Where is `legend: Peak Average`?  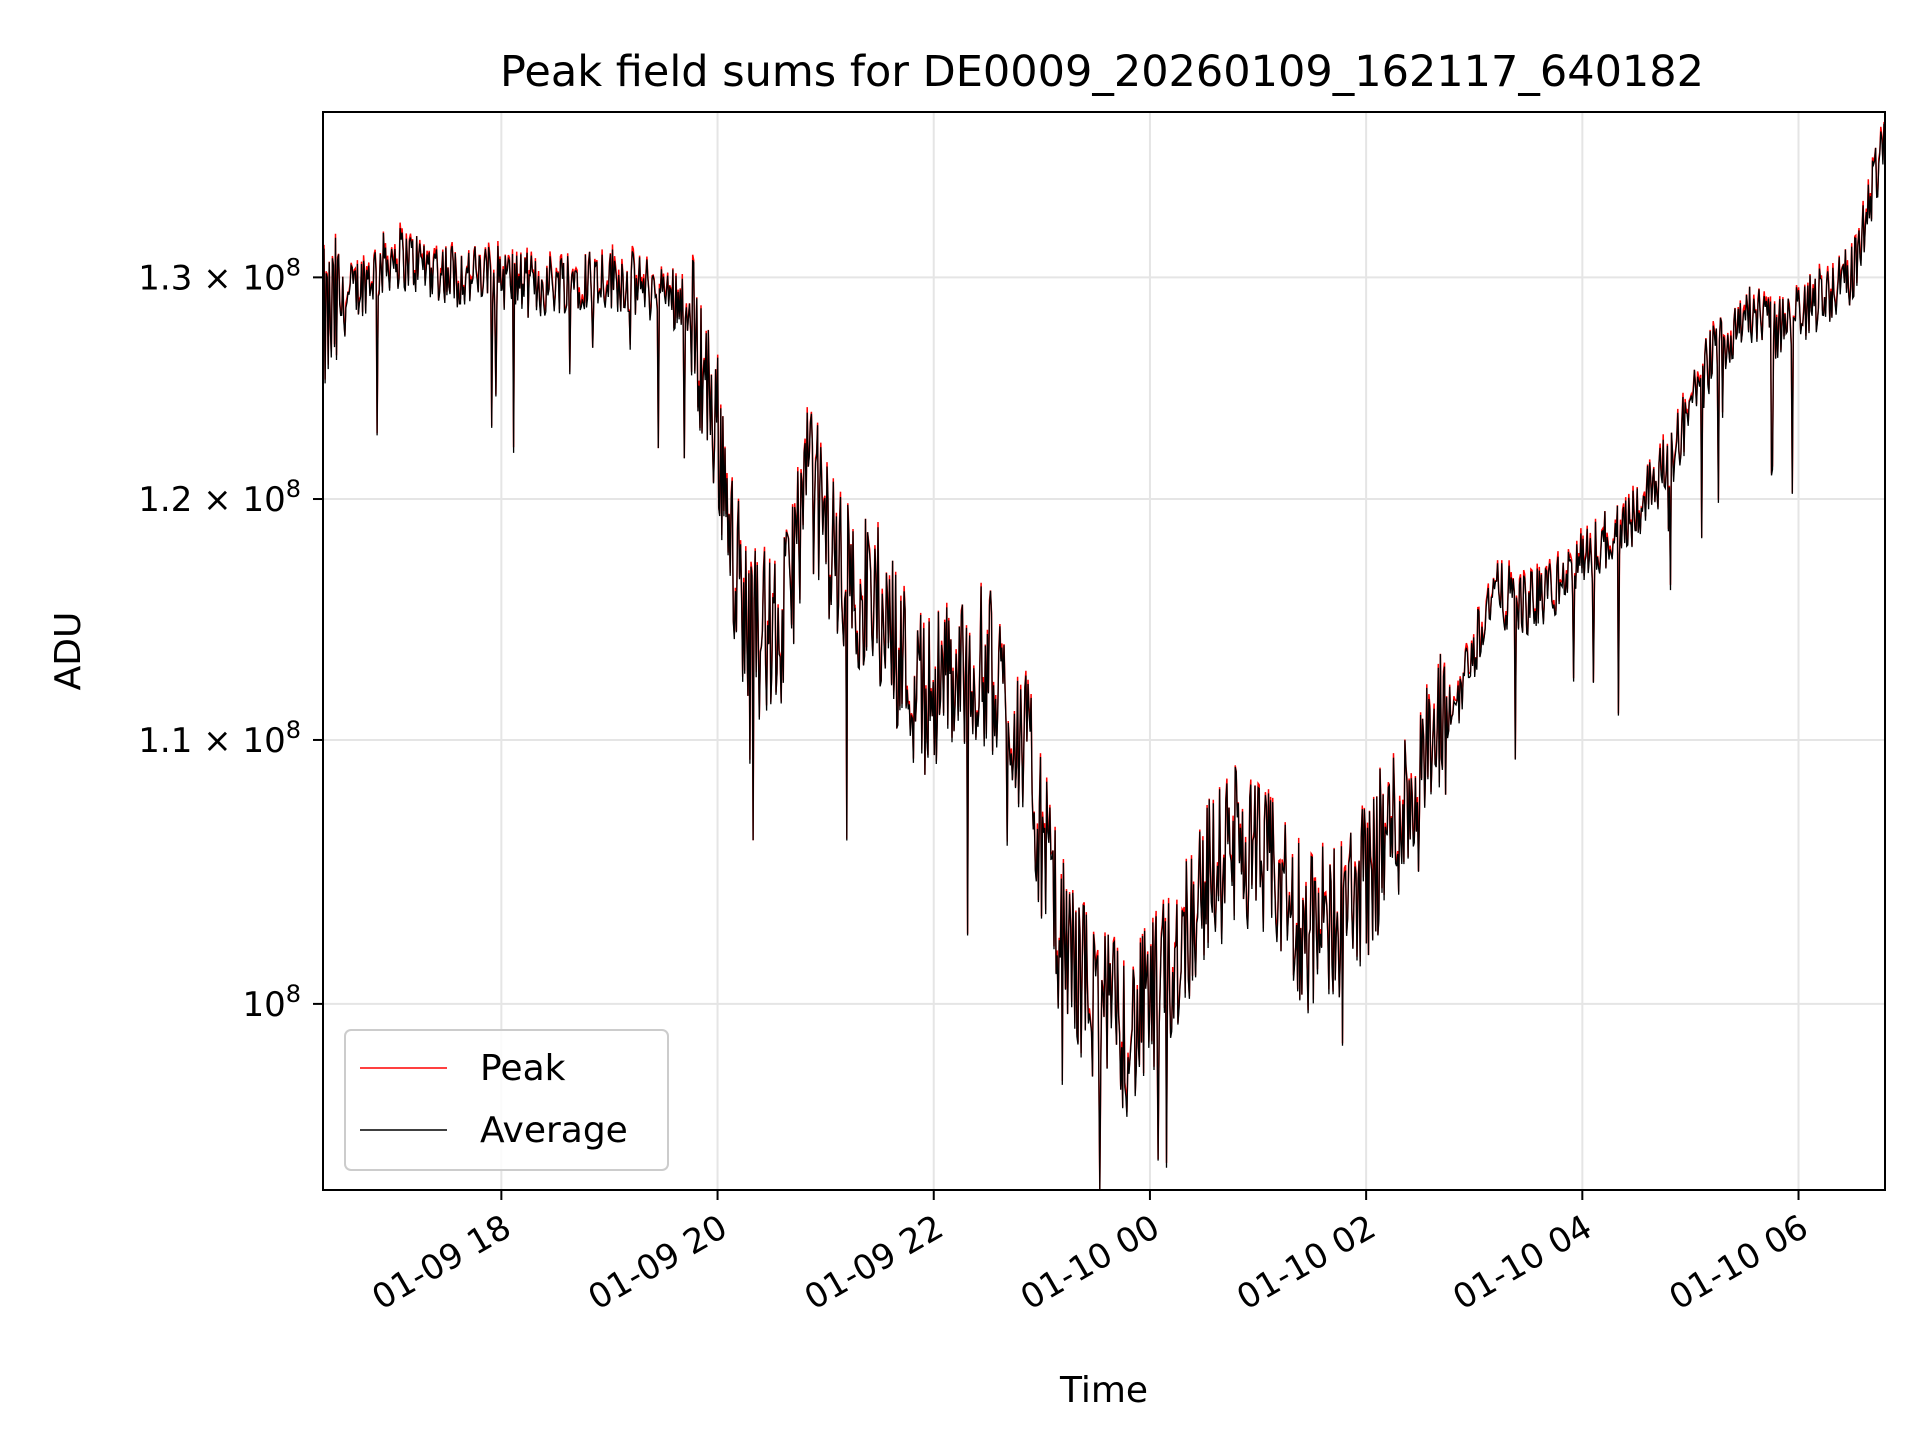
legend: Peak Average is located at coordinates (506, 1100).